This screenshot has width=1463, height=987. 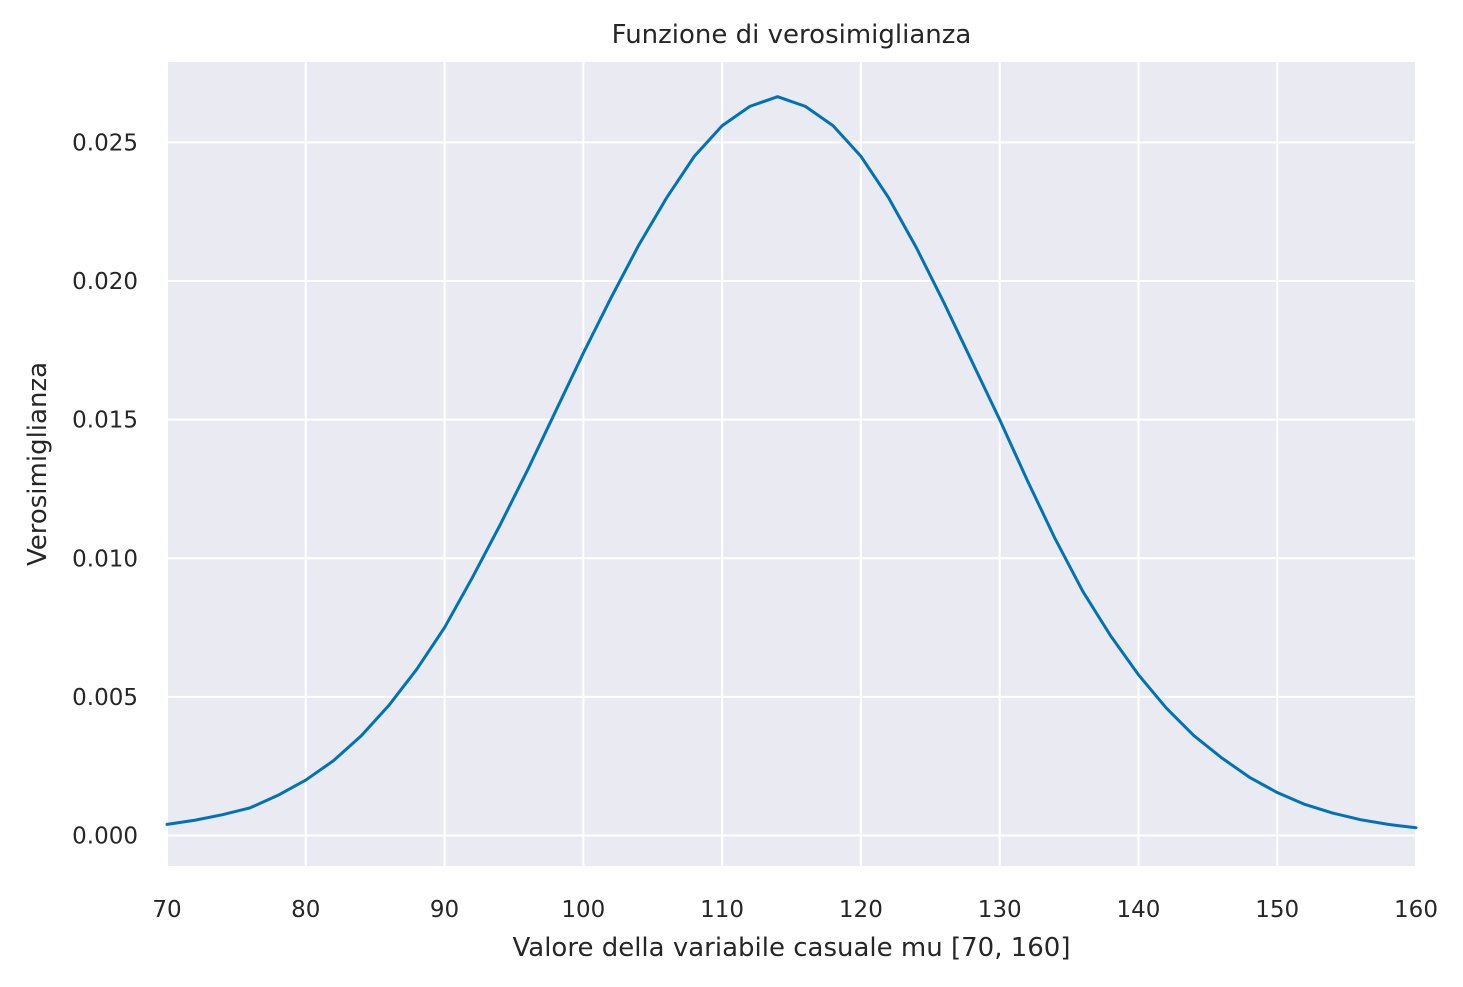 I want to click on y-tick-label: 0.010, so click(x=105, y=559).